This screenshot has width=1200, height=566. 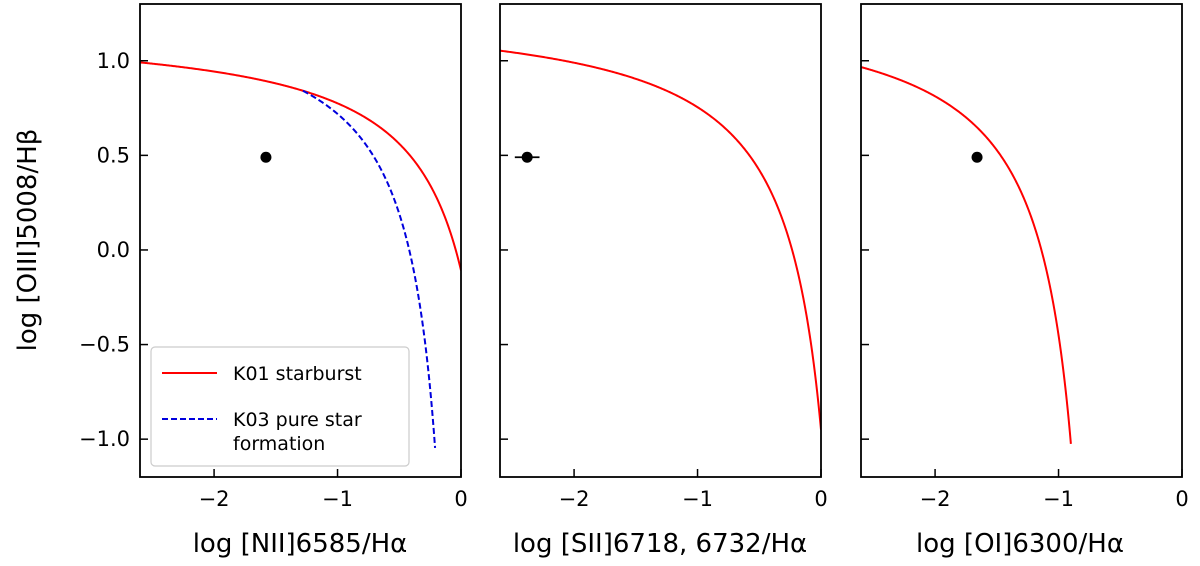 What do you see at coordinates (279, 444) in the screenshot?
I see `legend-label: formation` at bounding box center [279, 444].